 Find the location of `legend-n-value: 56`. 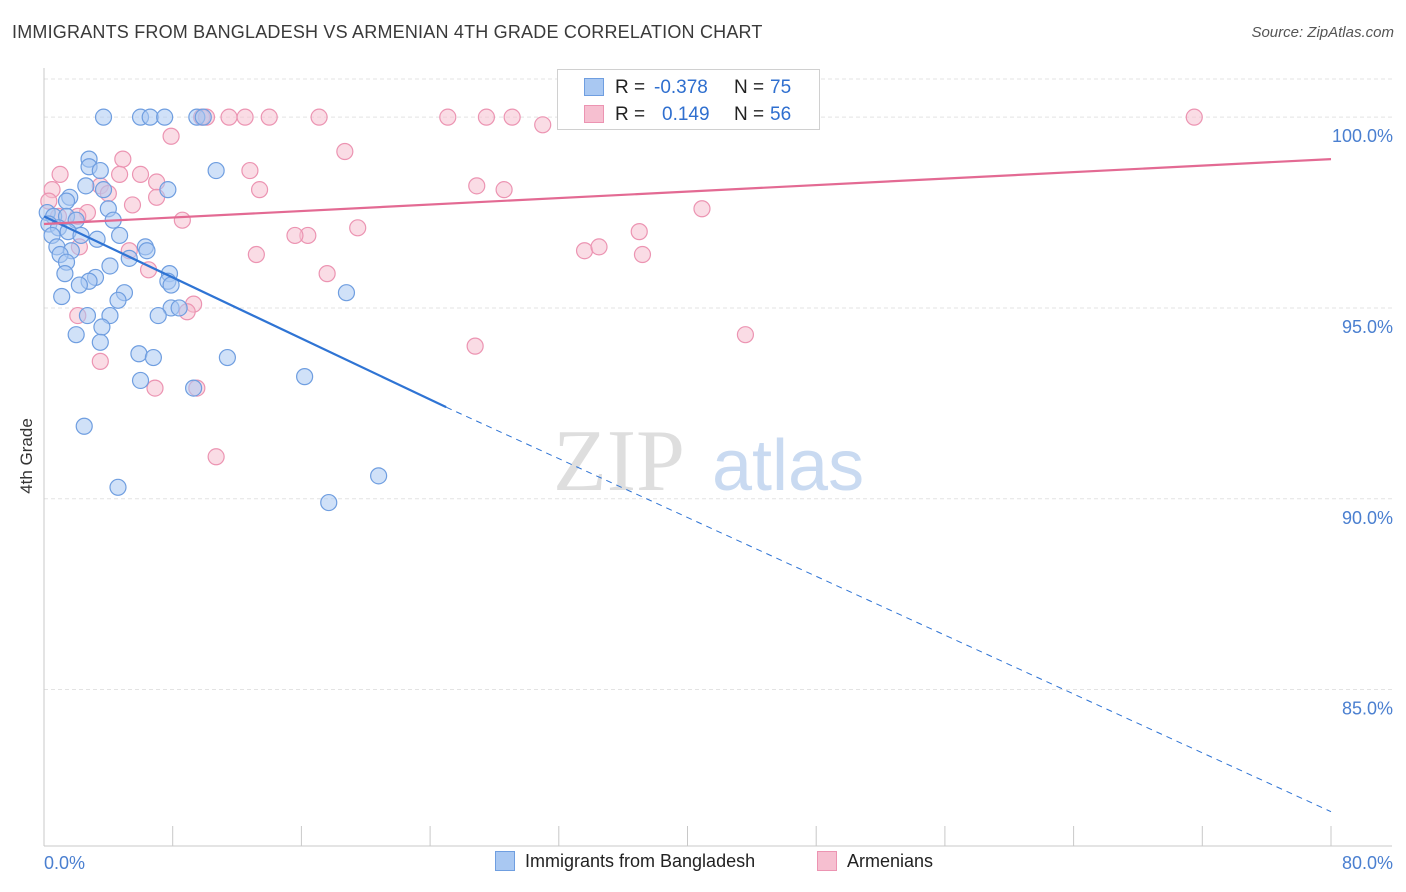

legend-n-value: 56 is located at coordinates (781, 114).